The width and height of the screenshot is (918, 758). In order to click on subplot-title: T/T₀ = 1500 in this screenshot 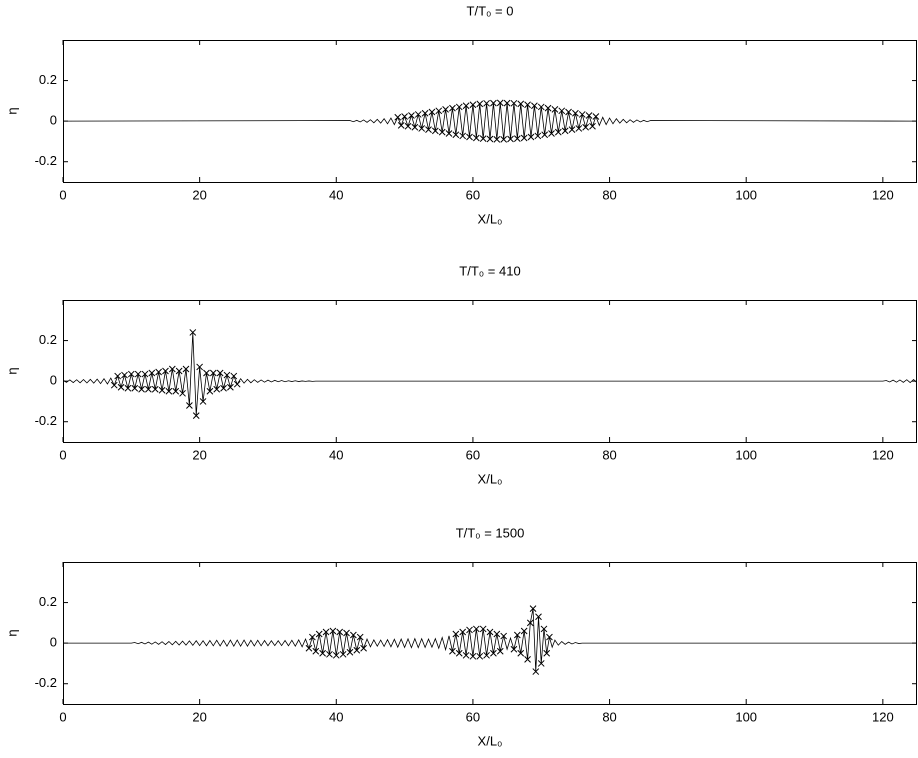, I will do `click(490, 532)`.